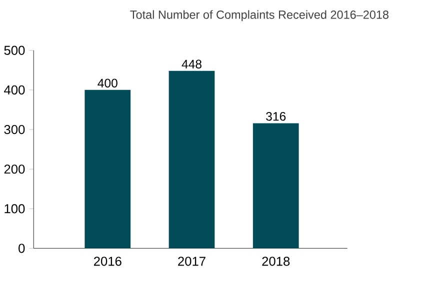  What do you see at coordinates (192, 261) in the screenshot?
I see `x-tick-label: 2017` at bounding box center [192, 261].